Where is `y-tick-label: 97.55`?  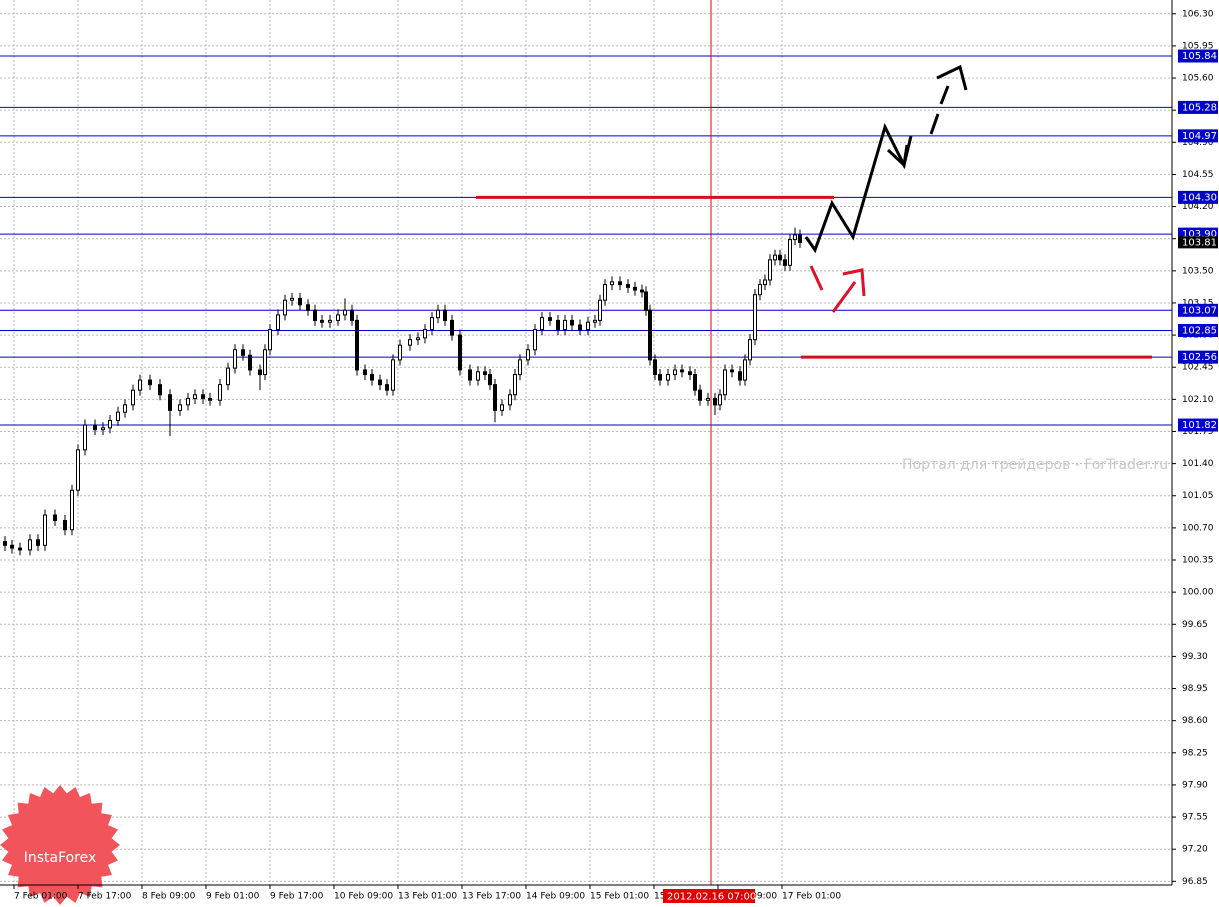 y-tick-label: 97.55 is located at coordinates (1195, 818).